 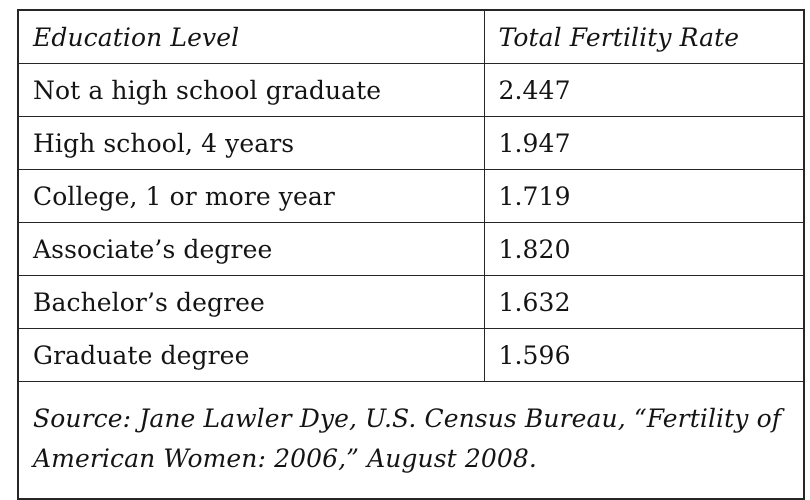 I want to click on row-label-cell: Associate’s degree, so click(x=251, y=249).